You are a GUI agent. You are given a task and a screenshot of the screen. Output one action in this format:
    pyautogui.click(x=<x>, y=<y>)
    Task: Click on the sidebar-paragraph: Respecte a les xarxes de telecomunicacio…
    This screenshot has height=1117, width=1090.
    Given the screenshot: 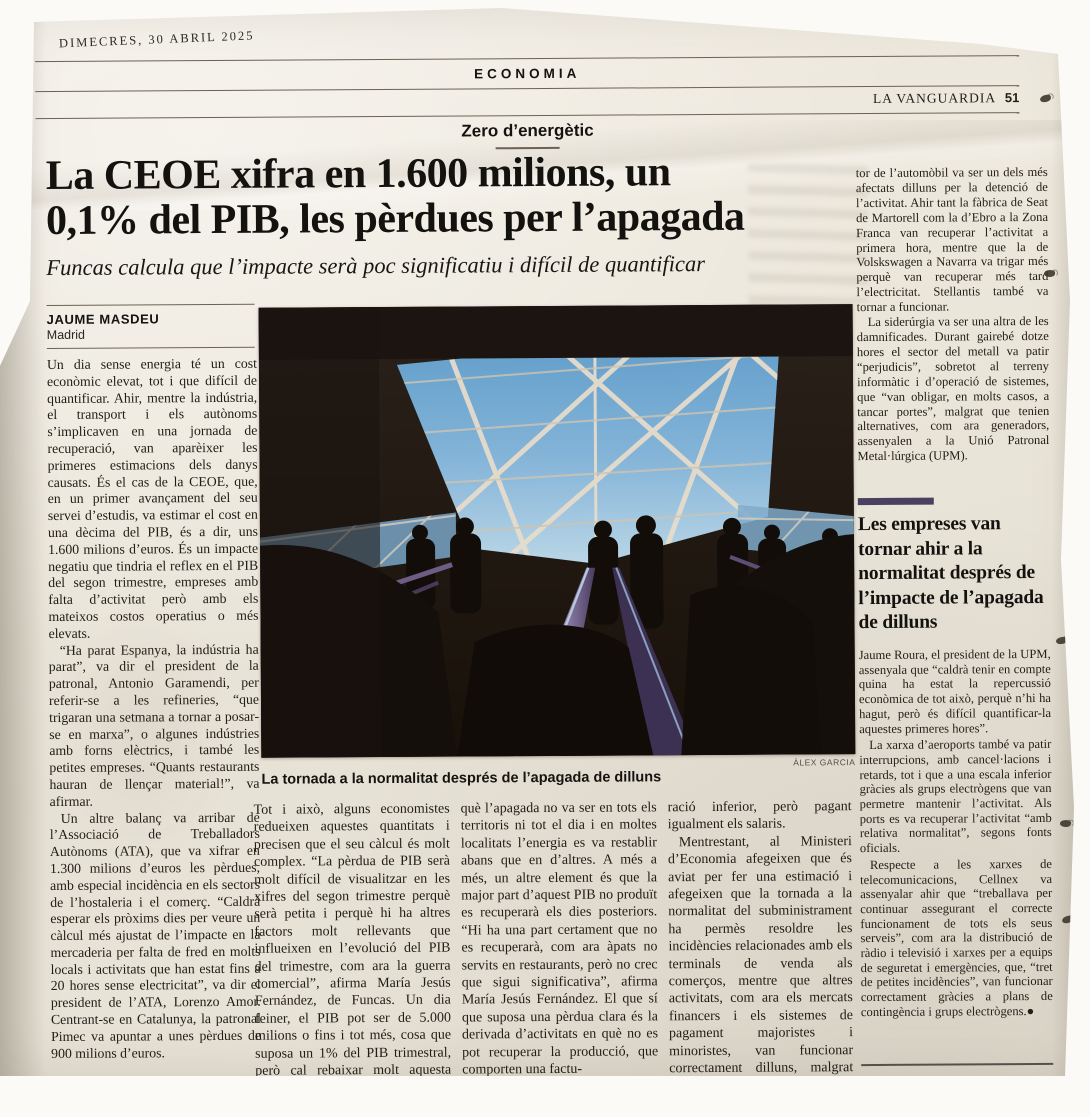 What is the action you would take?
    pyautogui.click(x=956, y=937)
    